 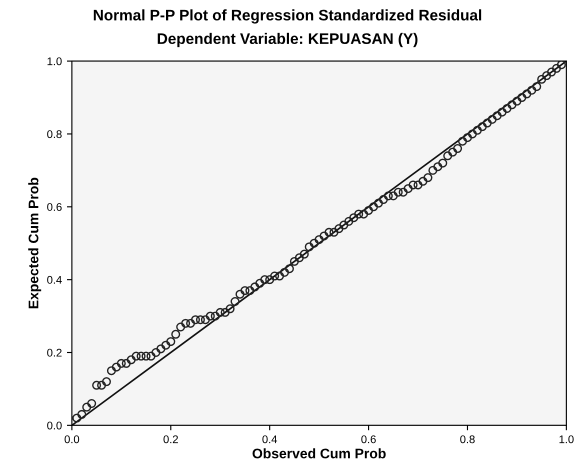 I want to click on x-tick-label: 0.2, so click(x=170, y=439).